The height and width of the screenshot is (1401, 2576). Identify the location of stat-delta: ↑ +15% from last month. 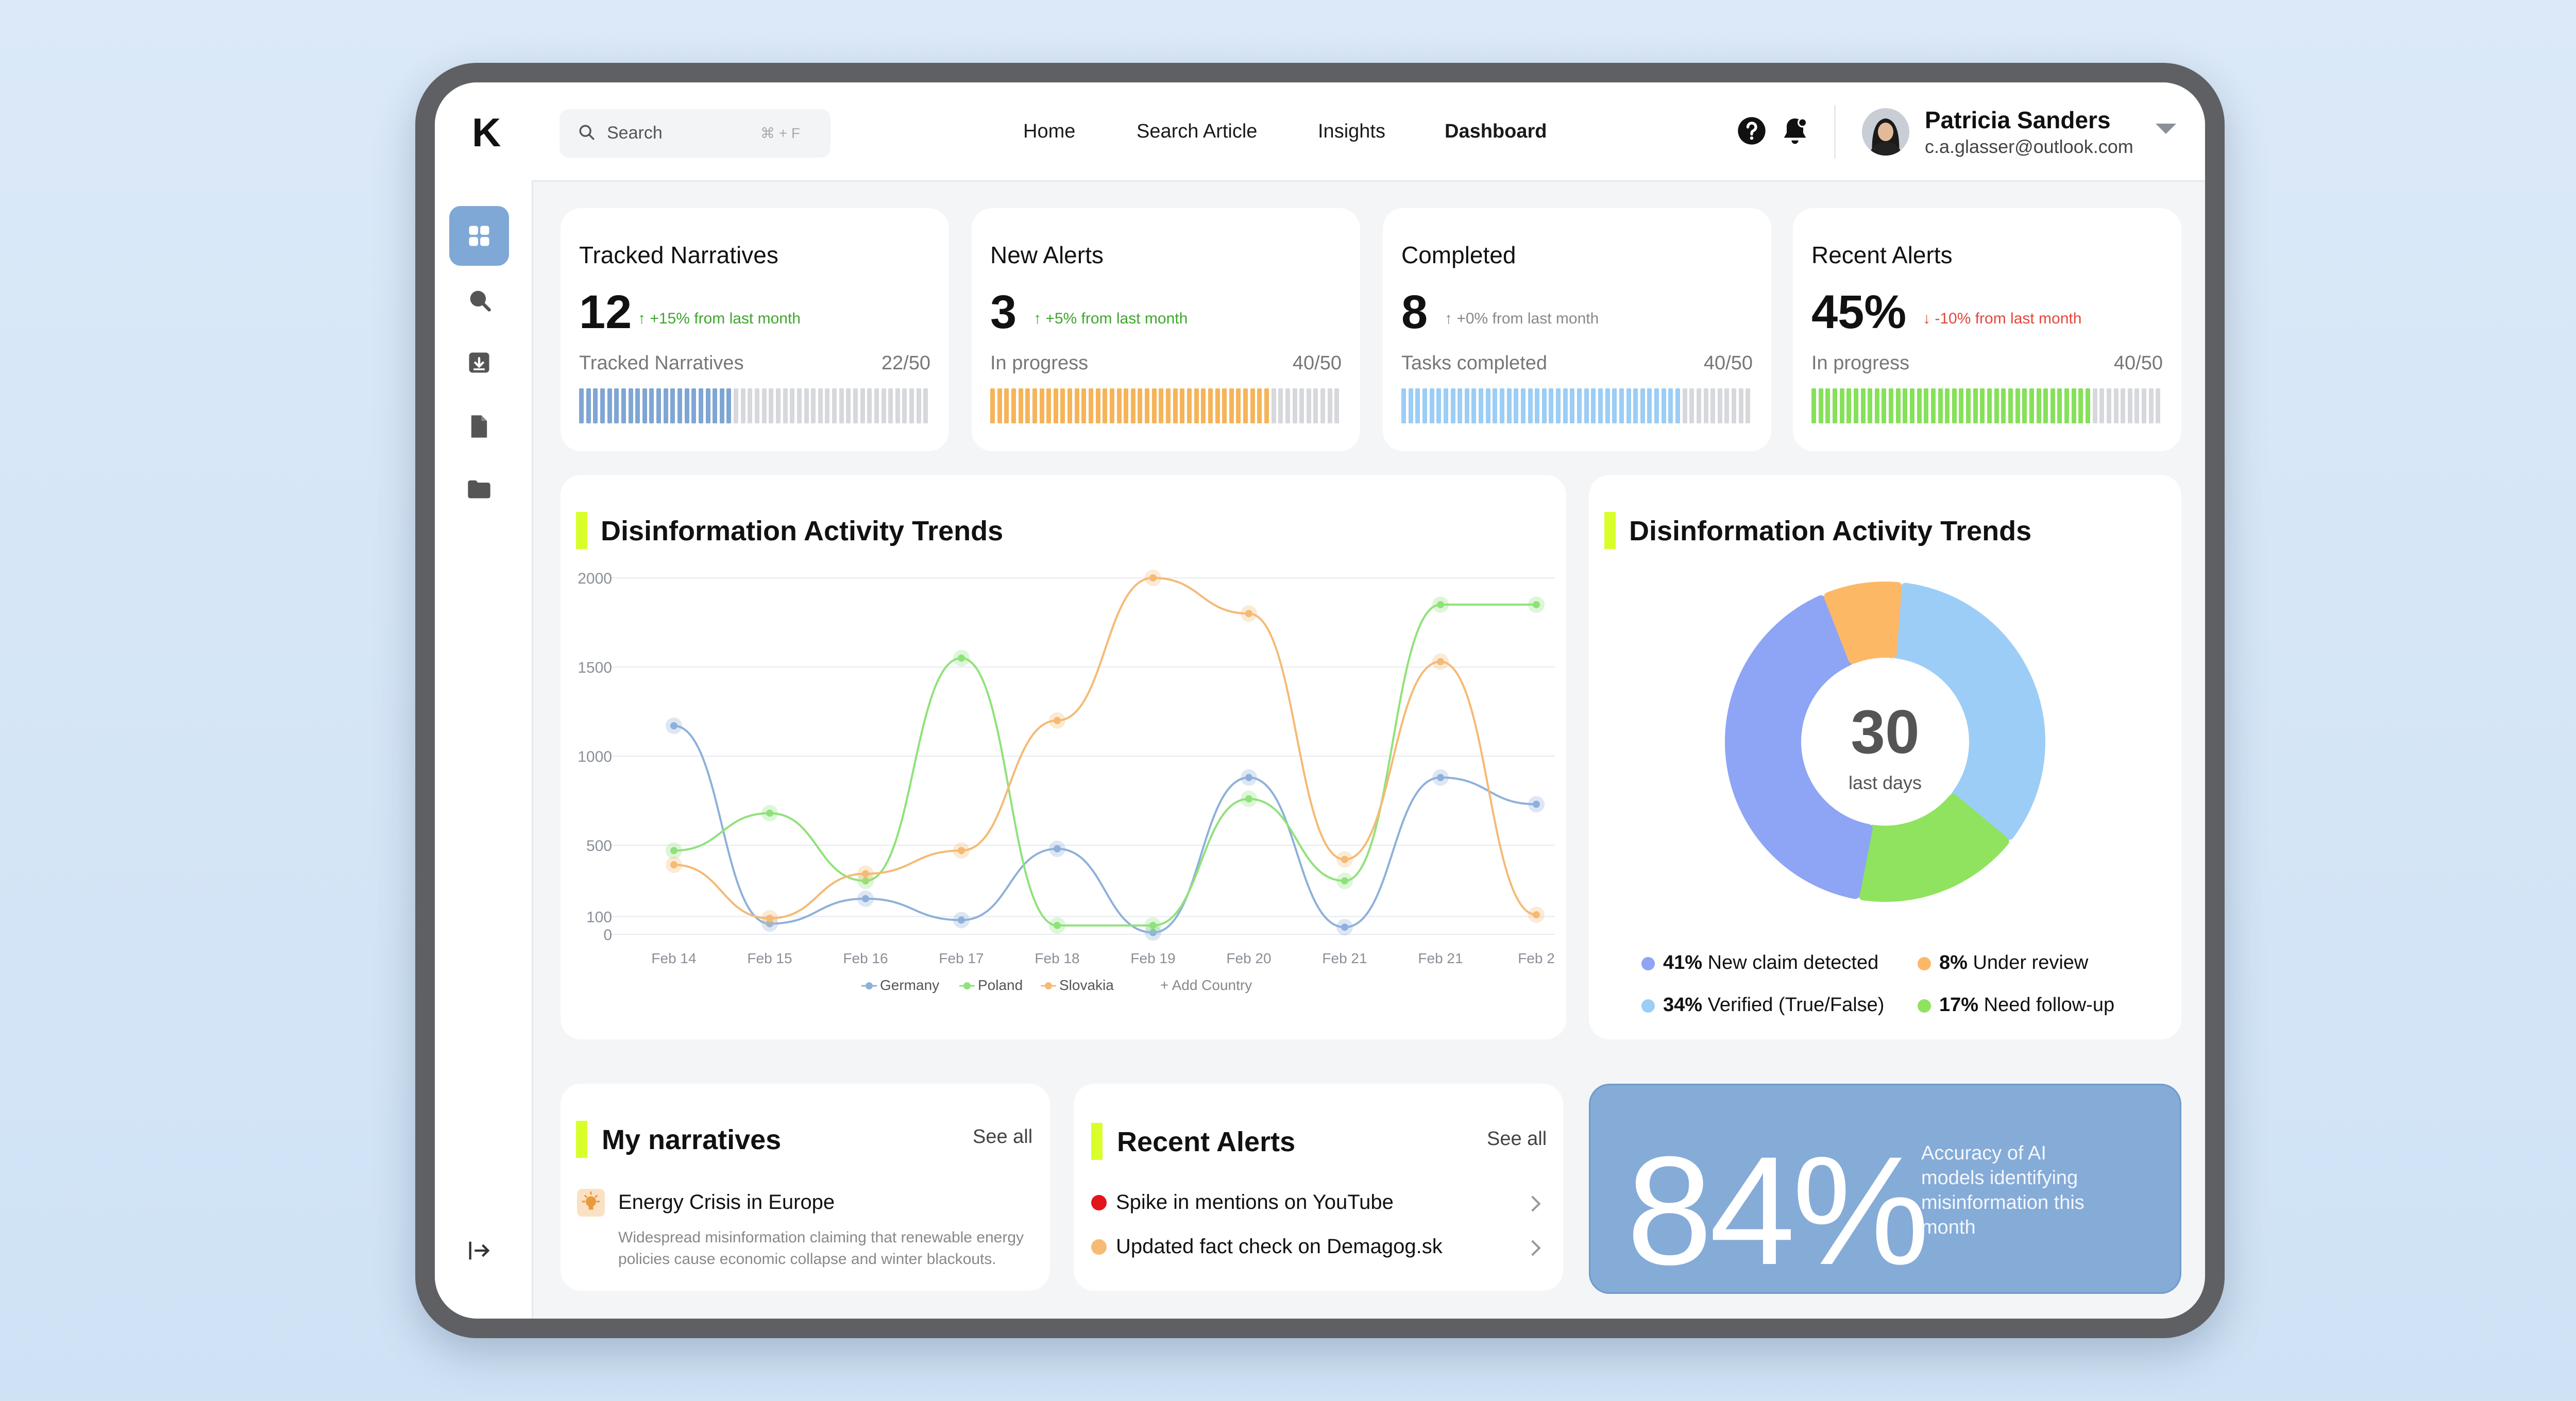
(719, 318).